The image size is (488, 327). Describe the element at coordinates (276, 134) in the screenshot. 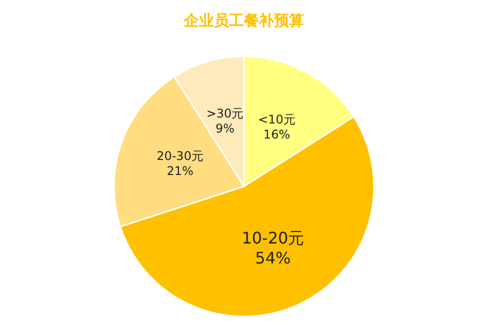

I see `data-label: 16%` at that location.